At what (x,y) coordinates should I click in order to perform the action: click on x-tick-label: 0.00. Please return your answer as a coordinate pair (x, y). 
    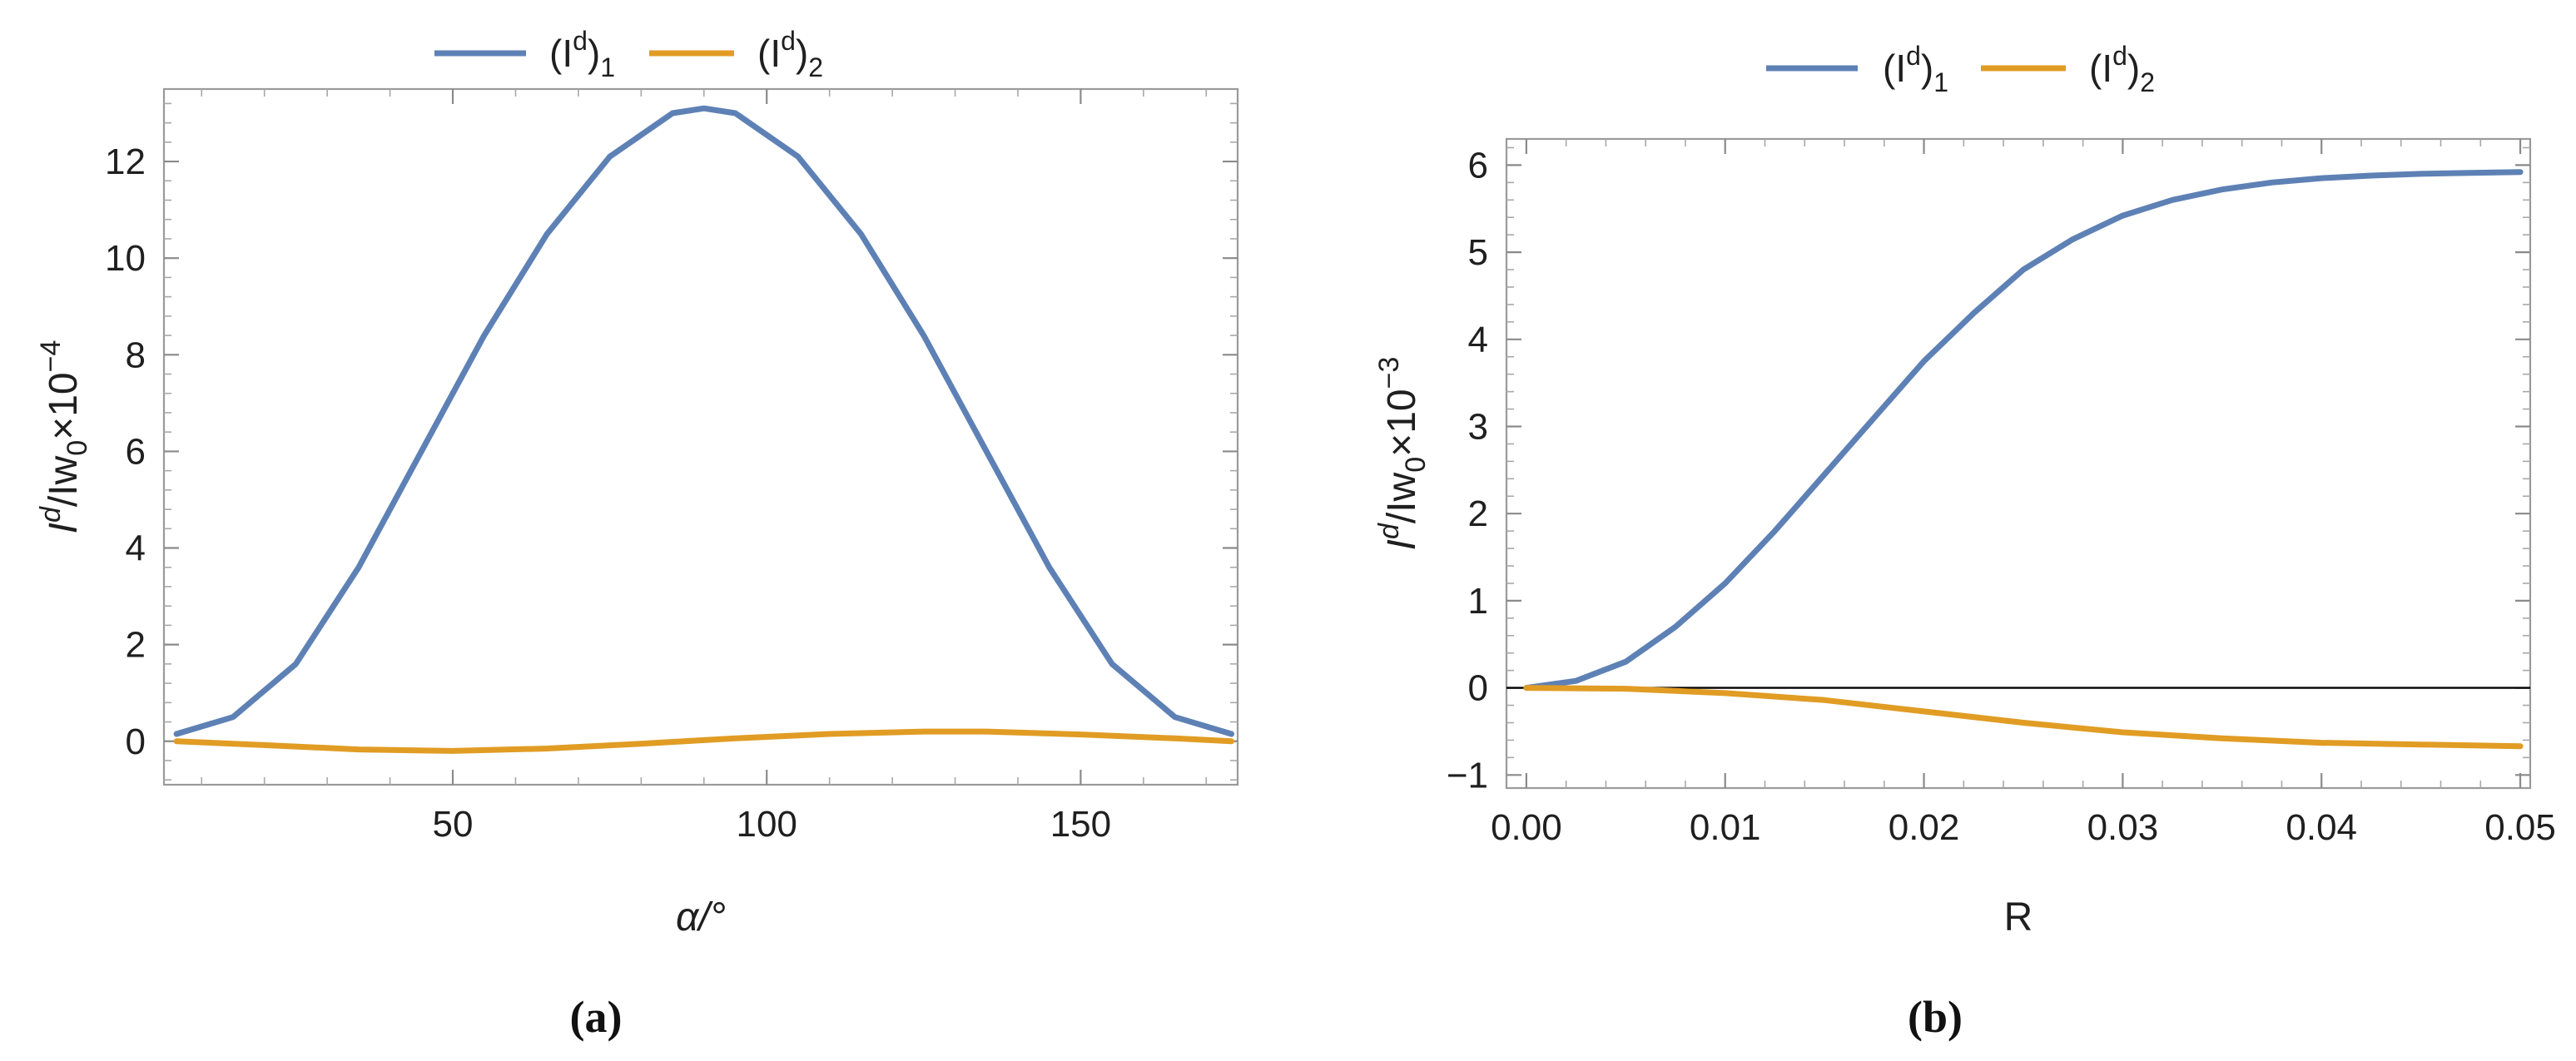
    Looking at the image, I should click on (1526, 827).